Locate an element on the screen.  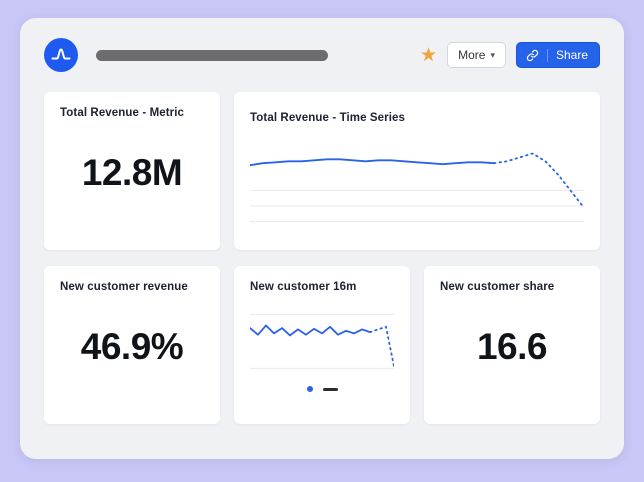
card-new-customer-share: New customer share 16.6 is located at coordinates (512, 345).